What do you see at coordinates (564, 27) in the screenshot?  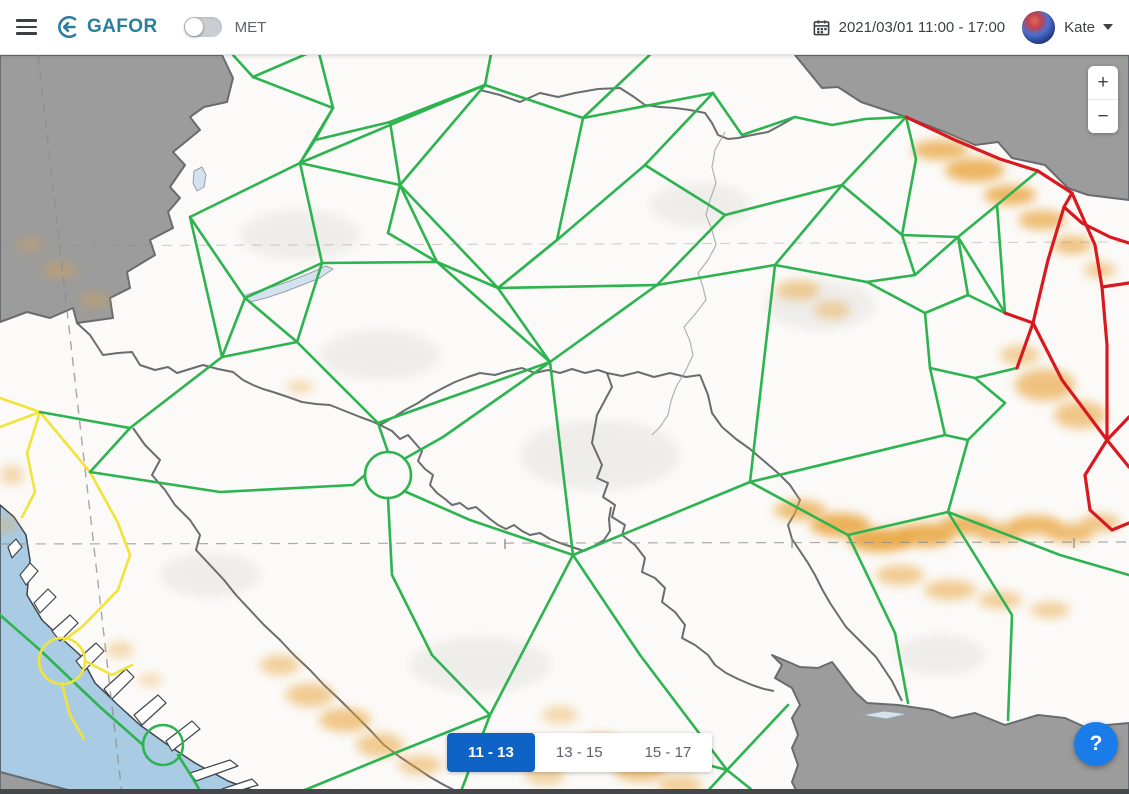 I see `app-header: GAFOR MET 2021/03/01 11:00 - 17:00 Kate` at bounding box center [564, 27].